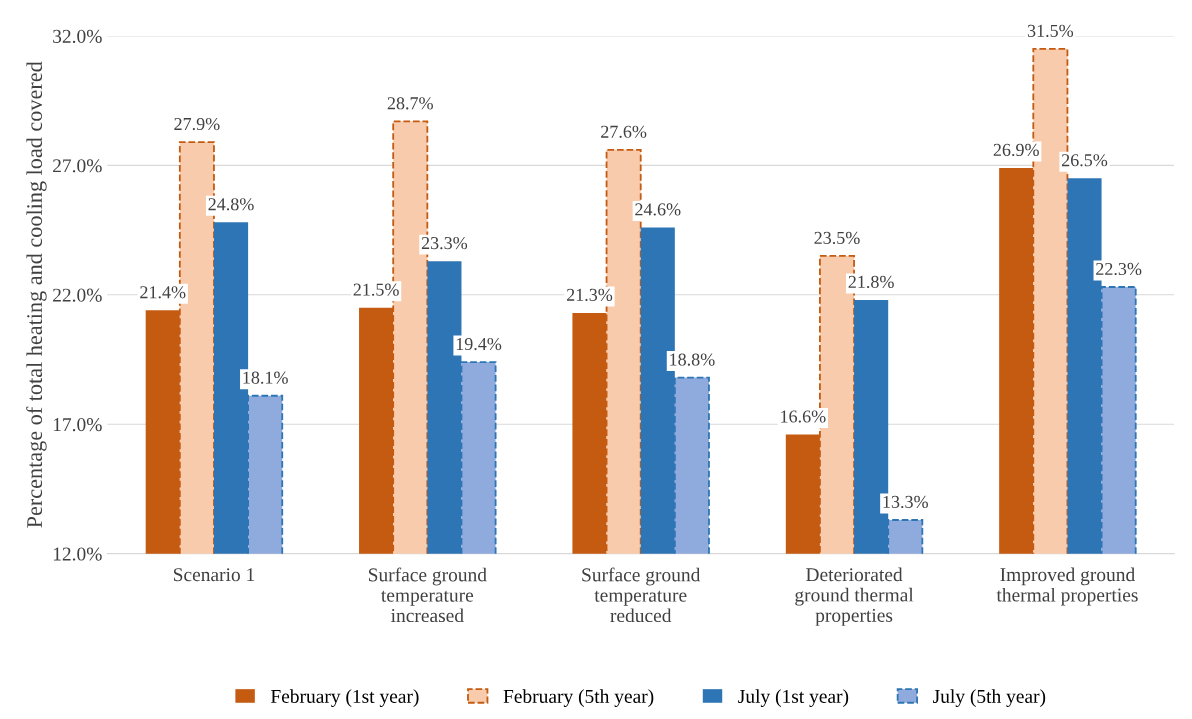 Image resolution: width=1192 pixels, height=719 pixels. I want to click on y-tick-label: 27.0%, so click(77, 166).